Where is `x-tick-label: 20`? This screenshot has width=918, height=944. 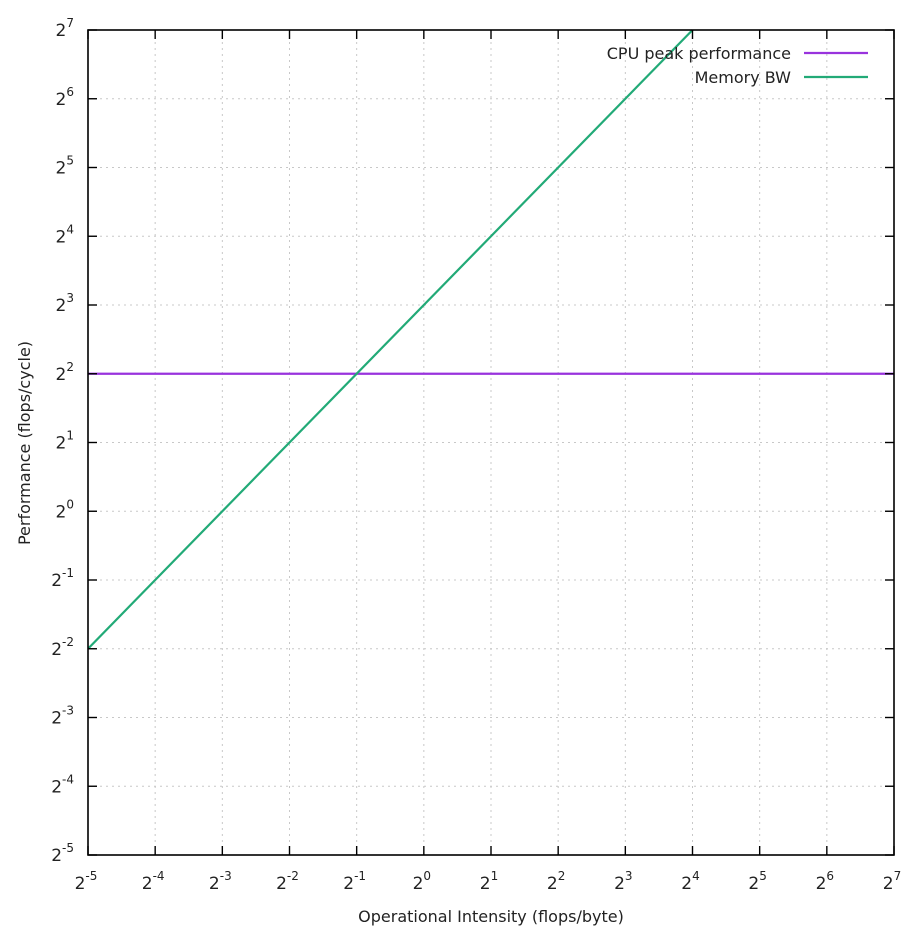 x-tick-label: 20 is located at coordinates (422, 881).